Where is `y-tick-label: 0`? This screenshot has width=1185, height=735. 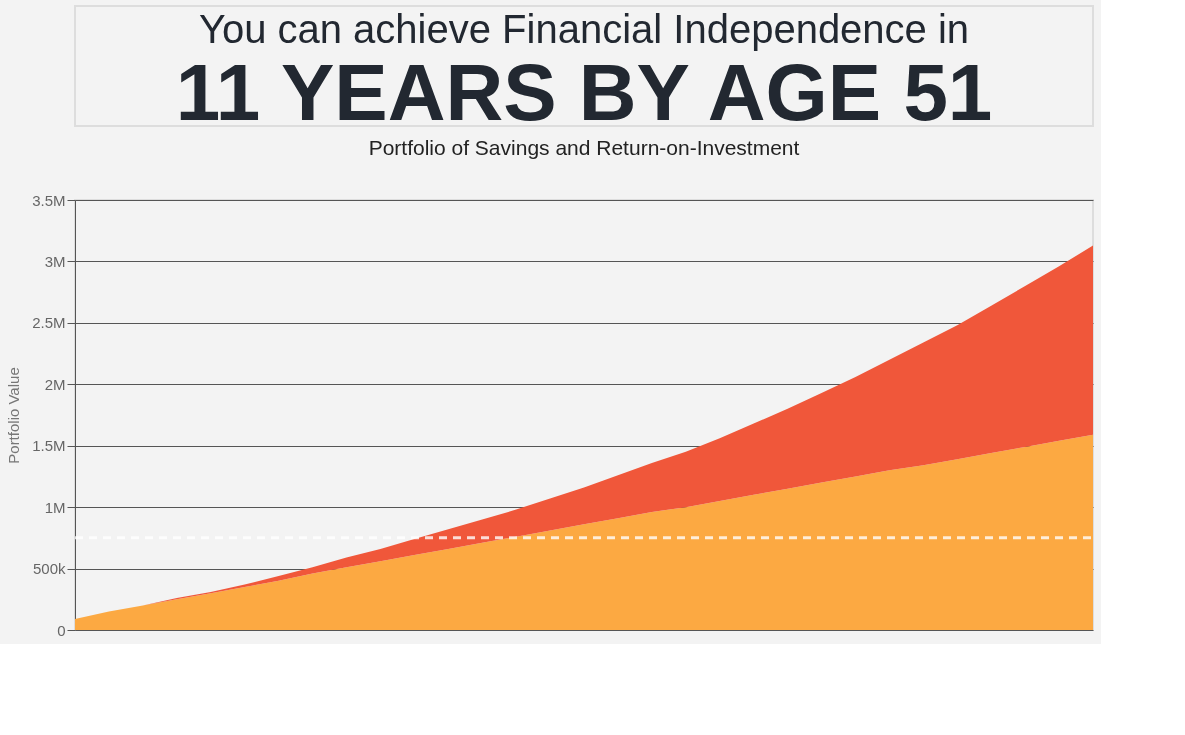
y-tick-label: 0 is located at coordinates (61, 630).